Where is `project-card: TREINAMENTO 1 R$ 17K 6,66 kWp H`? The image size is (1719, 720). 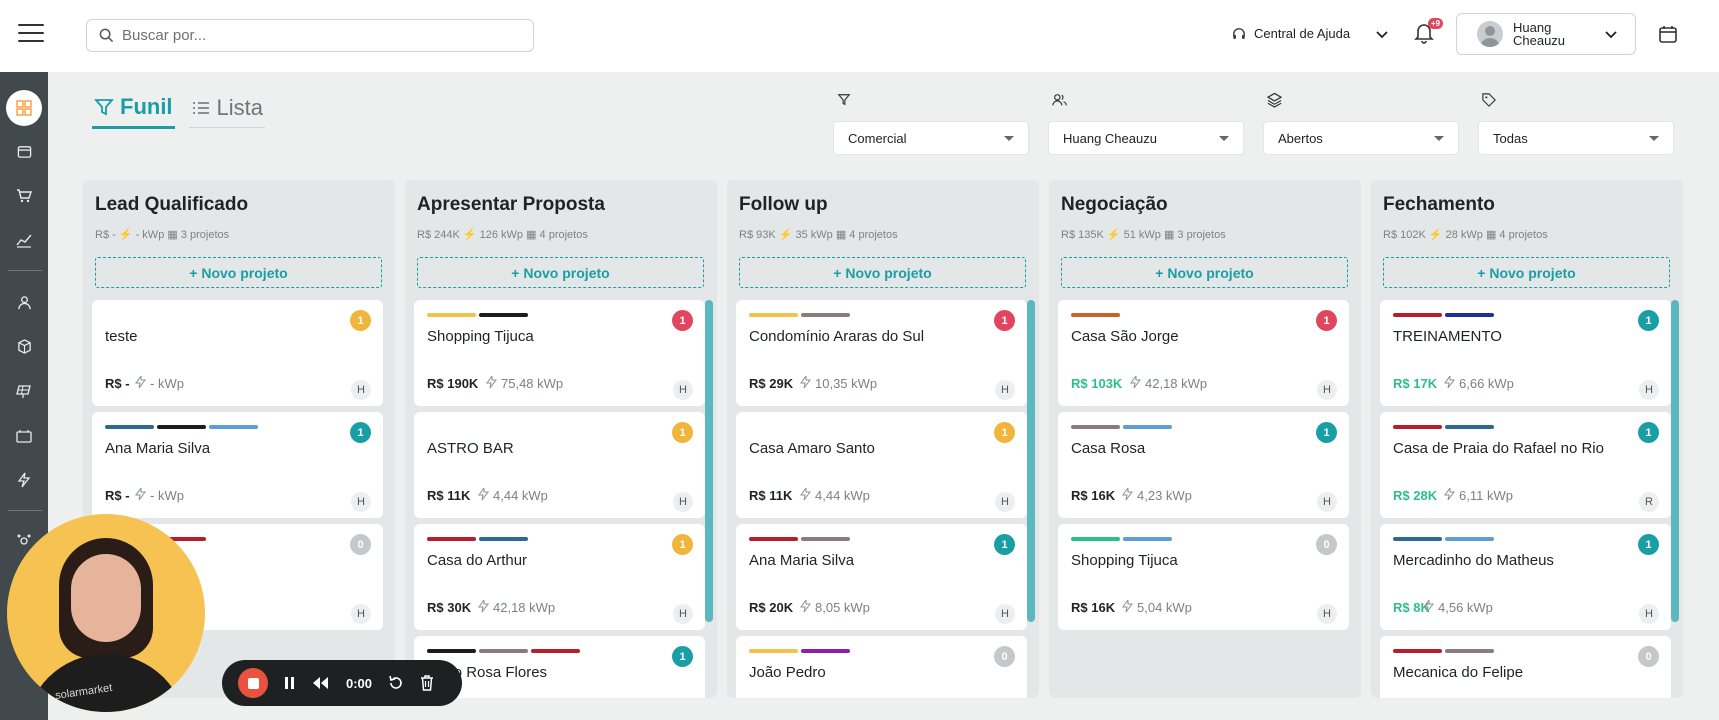
project-card: TREINAMENTO 1 R$ 17K 6,66 kWp H is located at coordinates (1525, 353).